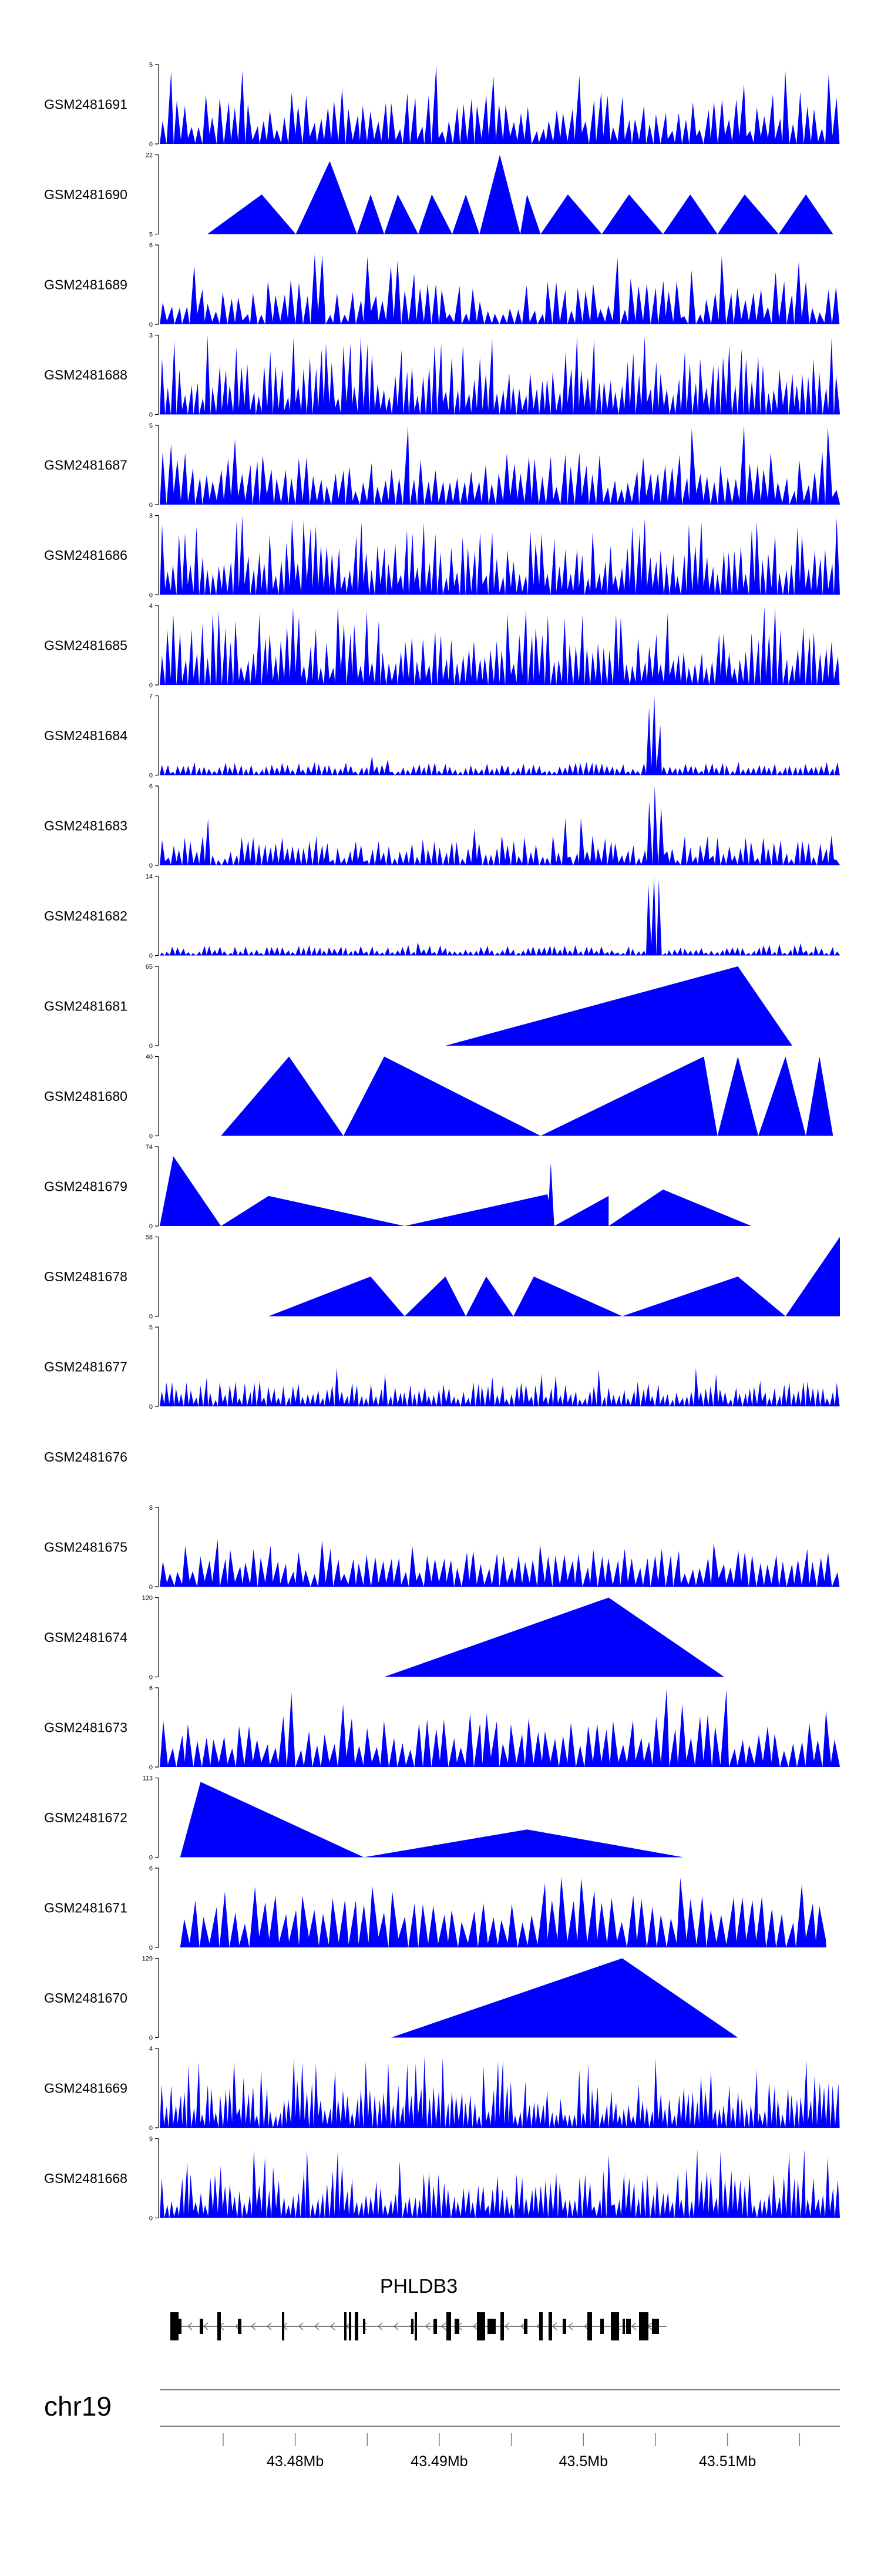 This screenshot has width=881, height=2576. What do you see at coordinates (85, 555) in the screenshot?
I see `track-label: GSM2481686` at bounding box center [85, 555].